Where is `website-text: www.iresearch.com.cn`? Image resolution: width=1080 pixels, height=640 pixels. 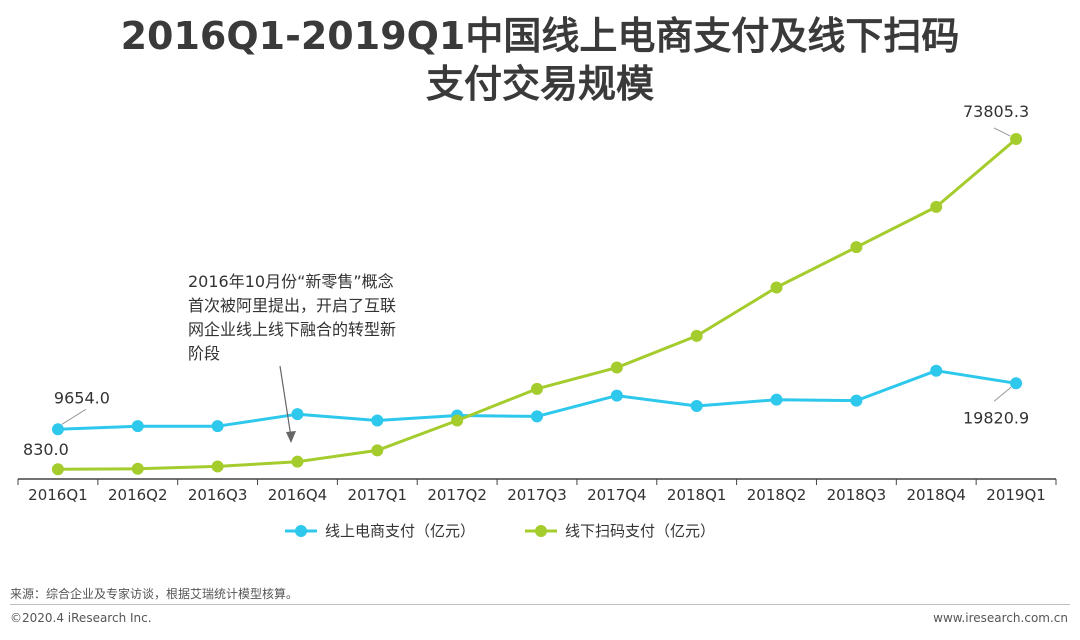
website-text: www.iresearch.com.cn is located at coordinates (1000, 618).